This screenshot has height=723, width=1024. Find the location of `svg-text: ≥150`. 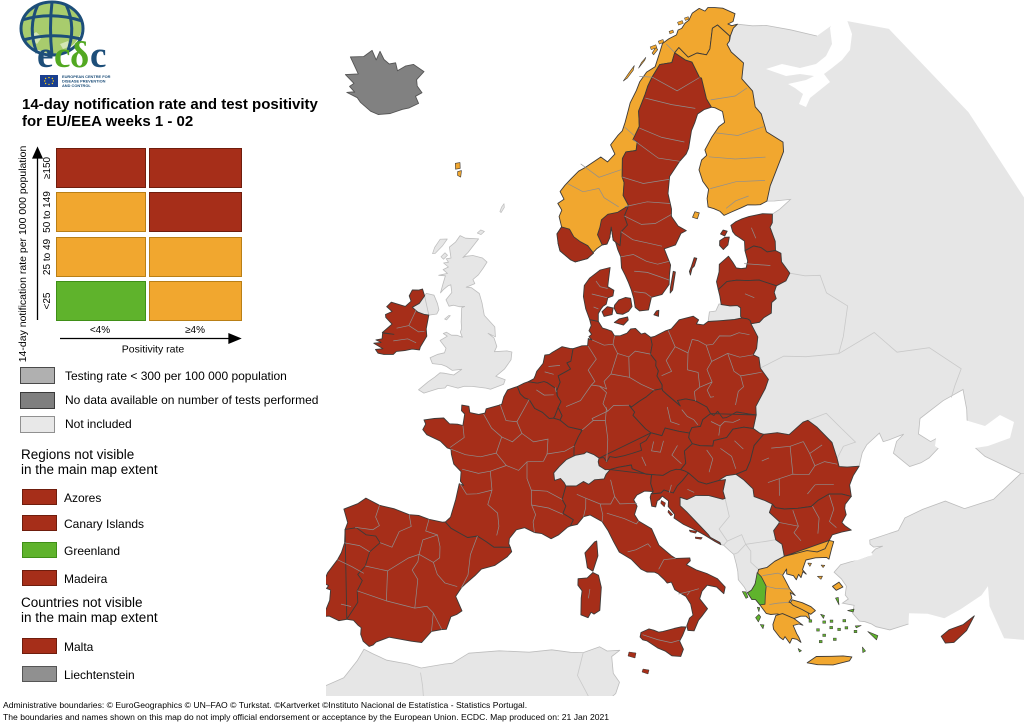

svg-text: ≥150 is located at coordinates (47, 167).